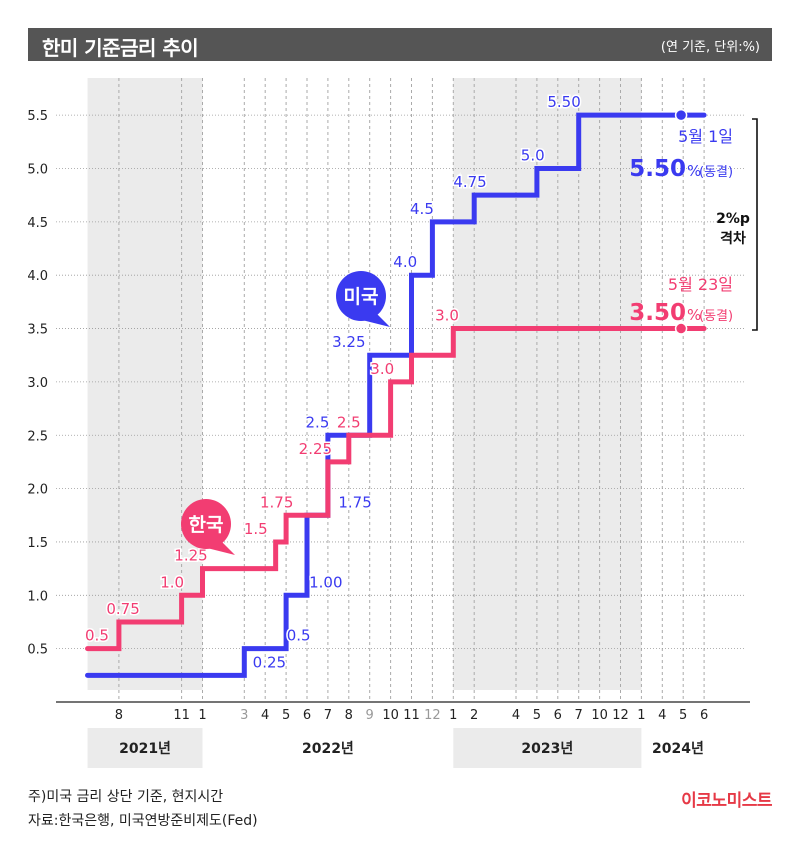  Describe the element at coordinates (122, 609) in the screenshot. I see `data-label: 0.75` at that location.